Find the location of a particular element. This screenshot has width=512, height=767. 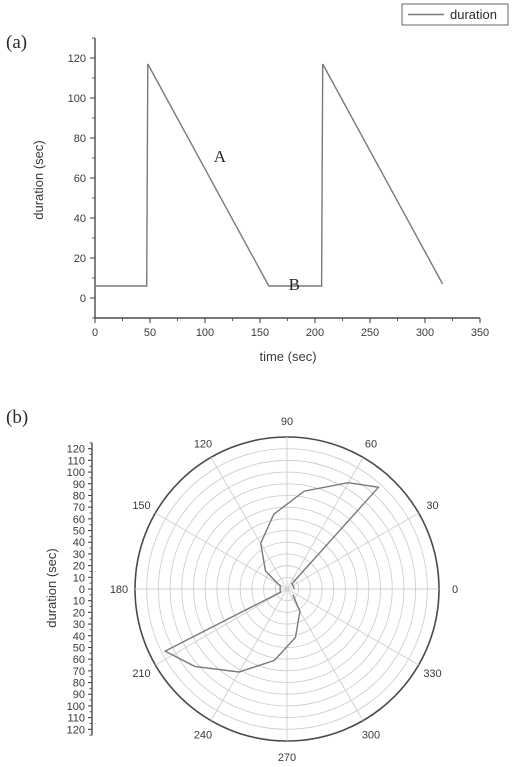

chart-b-angle-label: 150 is located at coordinates (141, 506).